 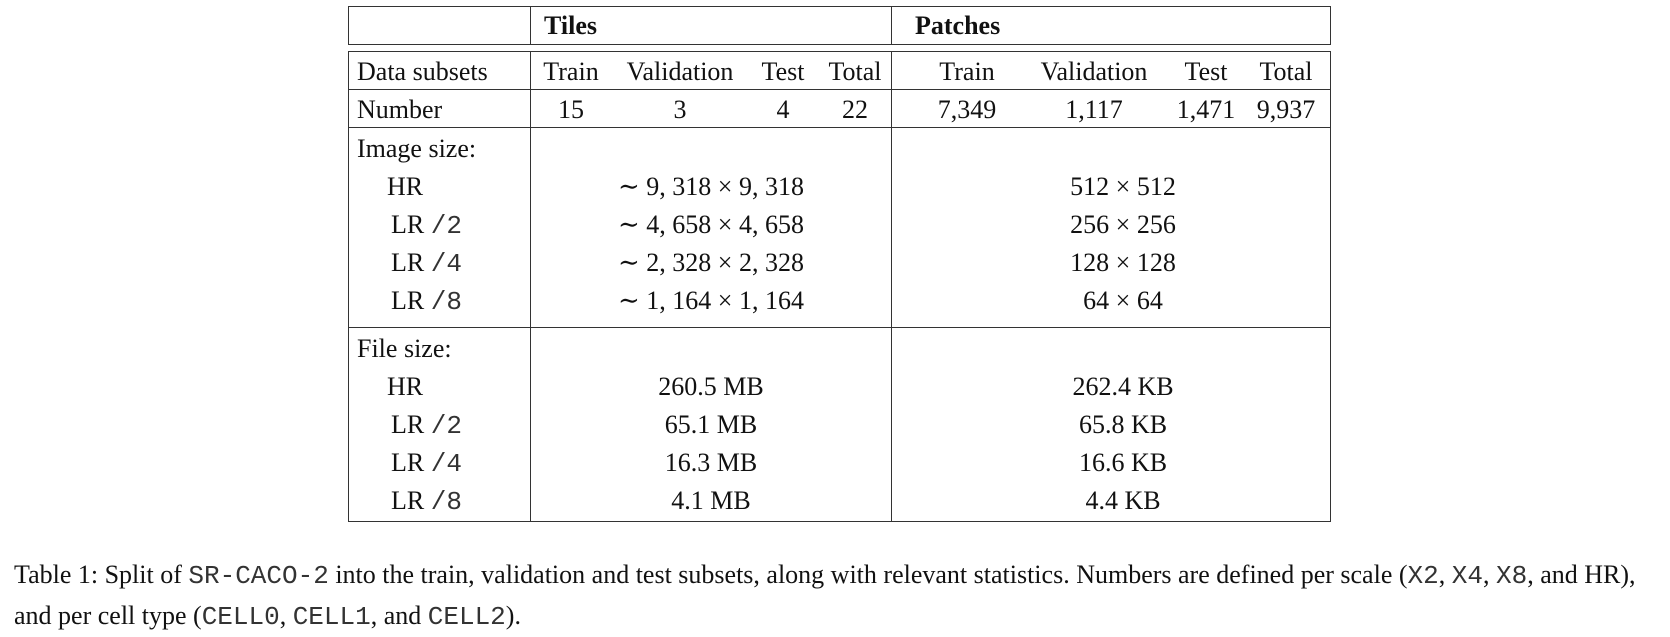 What do you see at coordinates (967, 109) in the screenshot?
I see `patches-number-train: 7,349` at bounding box center [967, 109].